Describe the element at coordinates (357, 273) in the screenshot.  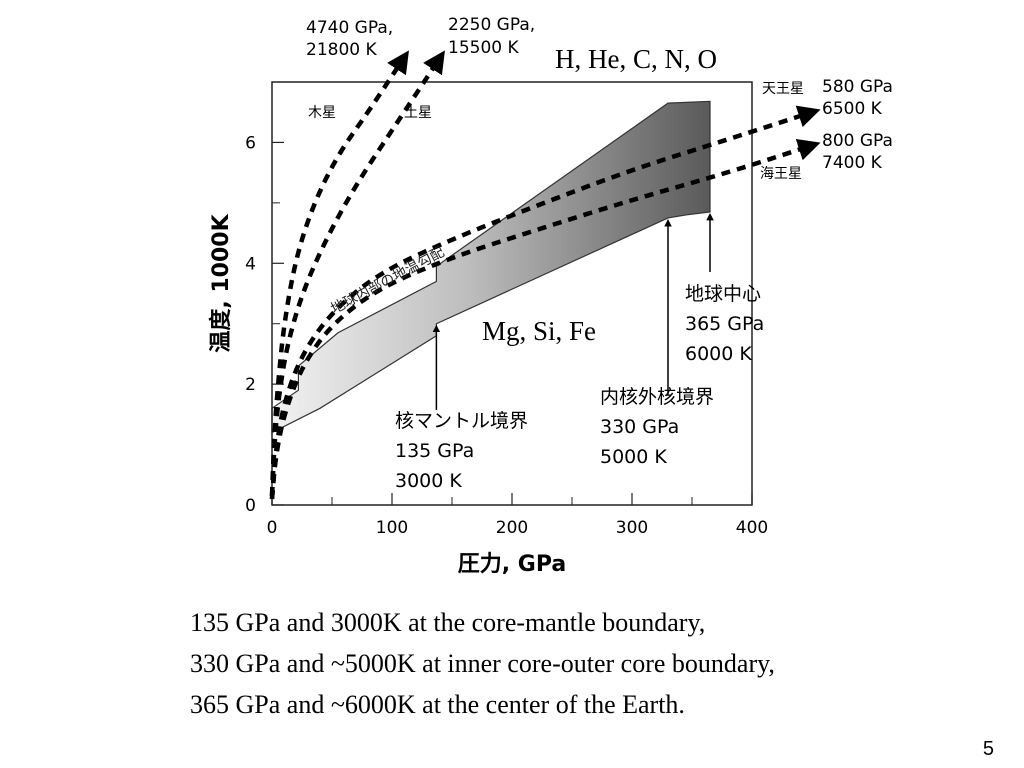
I see `planet-curve-土星` at that location.